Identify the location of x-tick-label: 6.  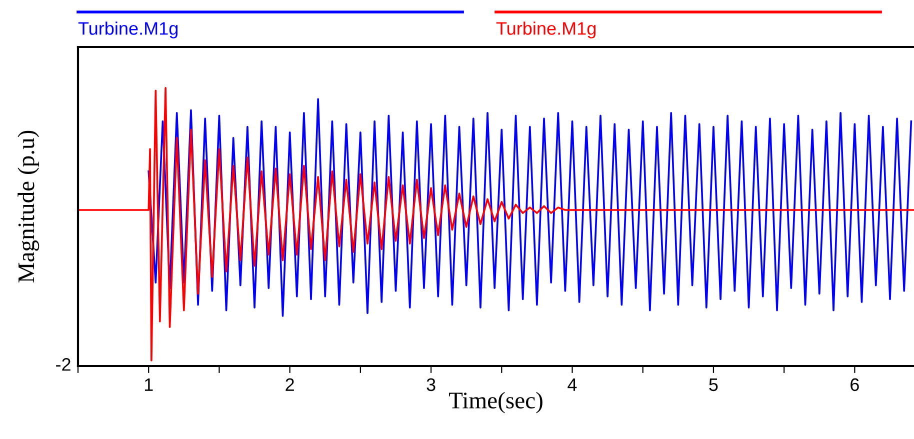
(854, 385).